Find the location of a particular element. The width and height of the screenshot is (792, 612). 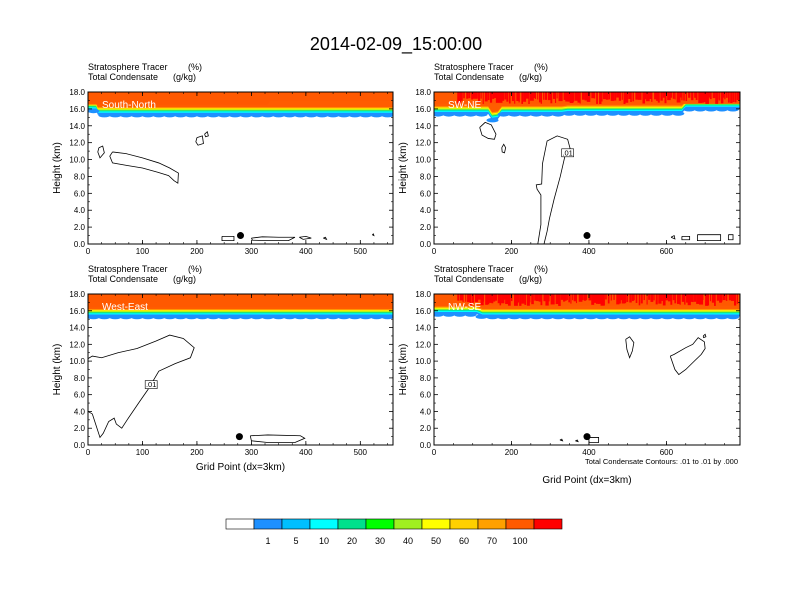

panel-header-condensate: Total Condensate is located at coordinates (469, 77).